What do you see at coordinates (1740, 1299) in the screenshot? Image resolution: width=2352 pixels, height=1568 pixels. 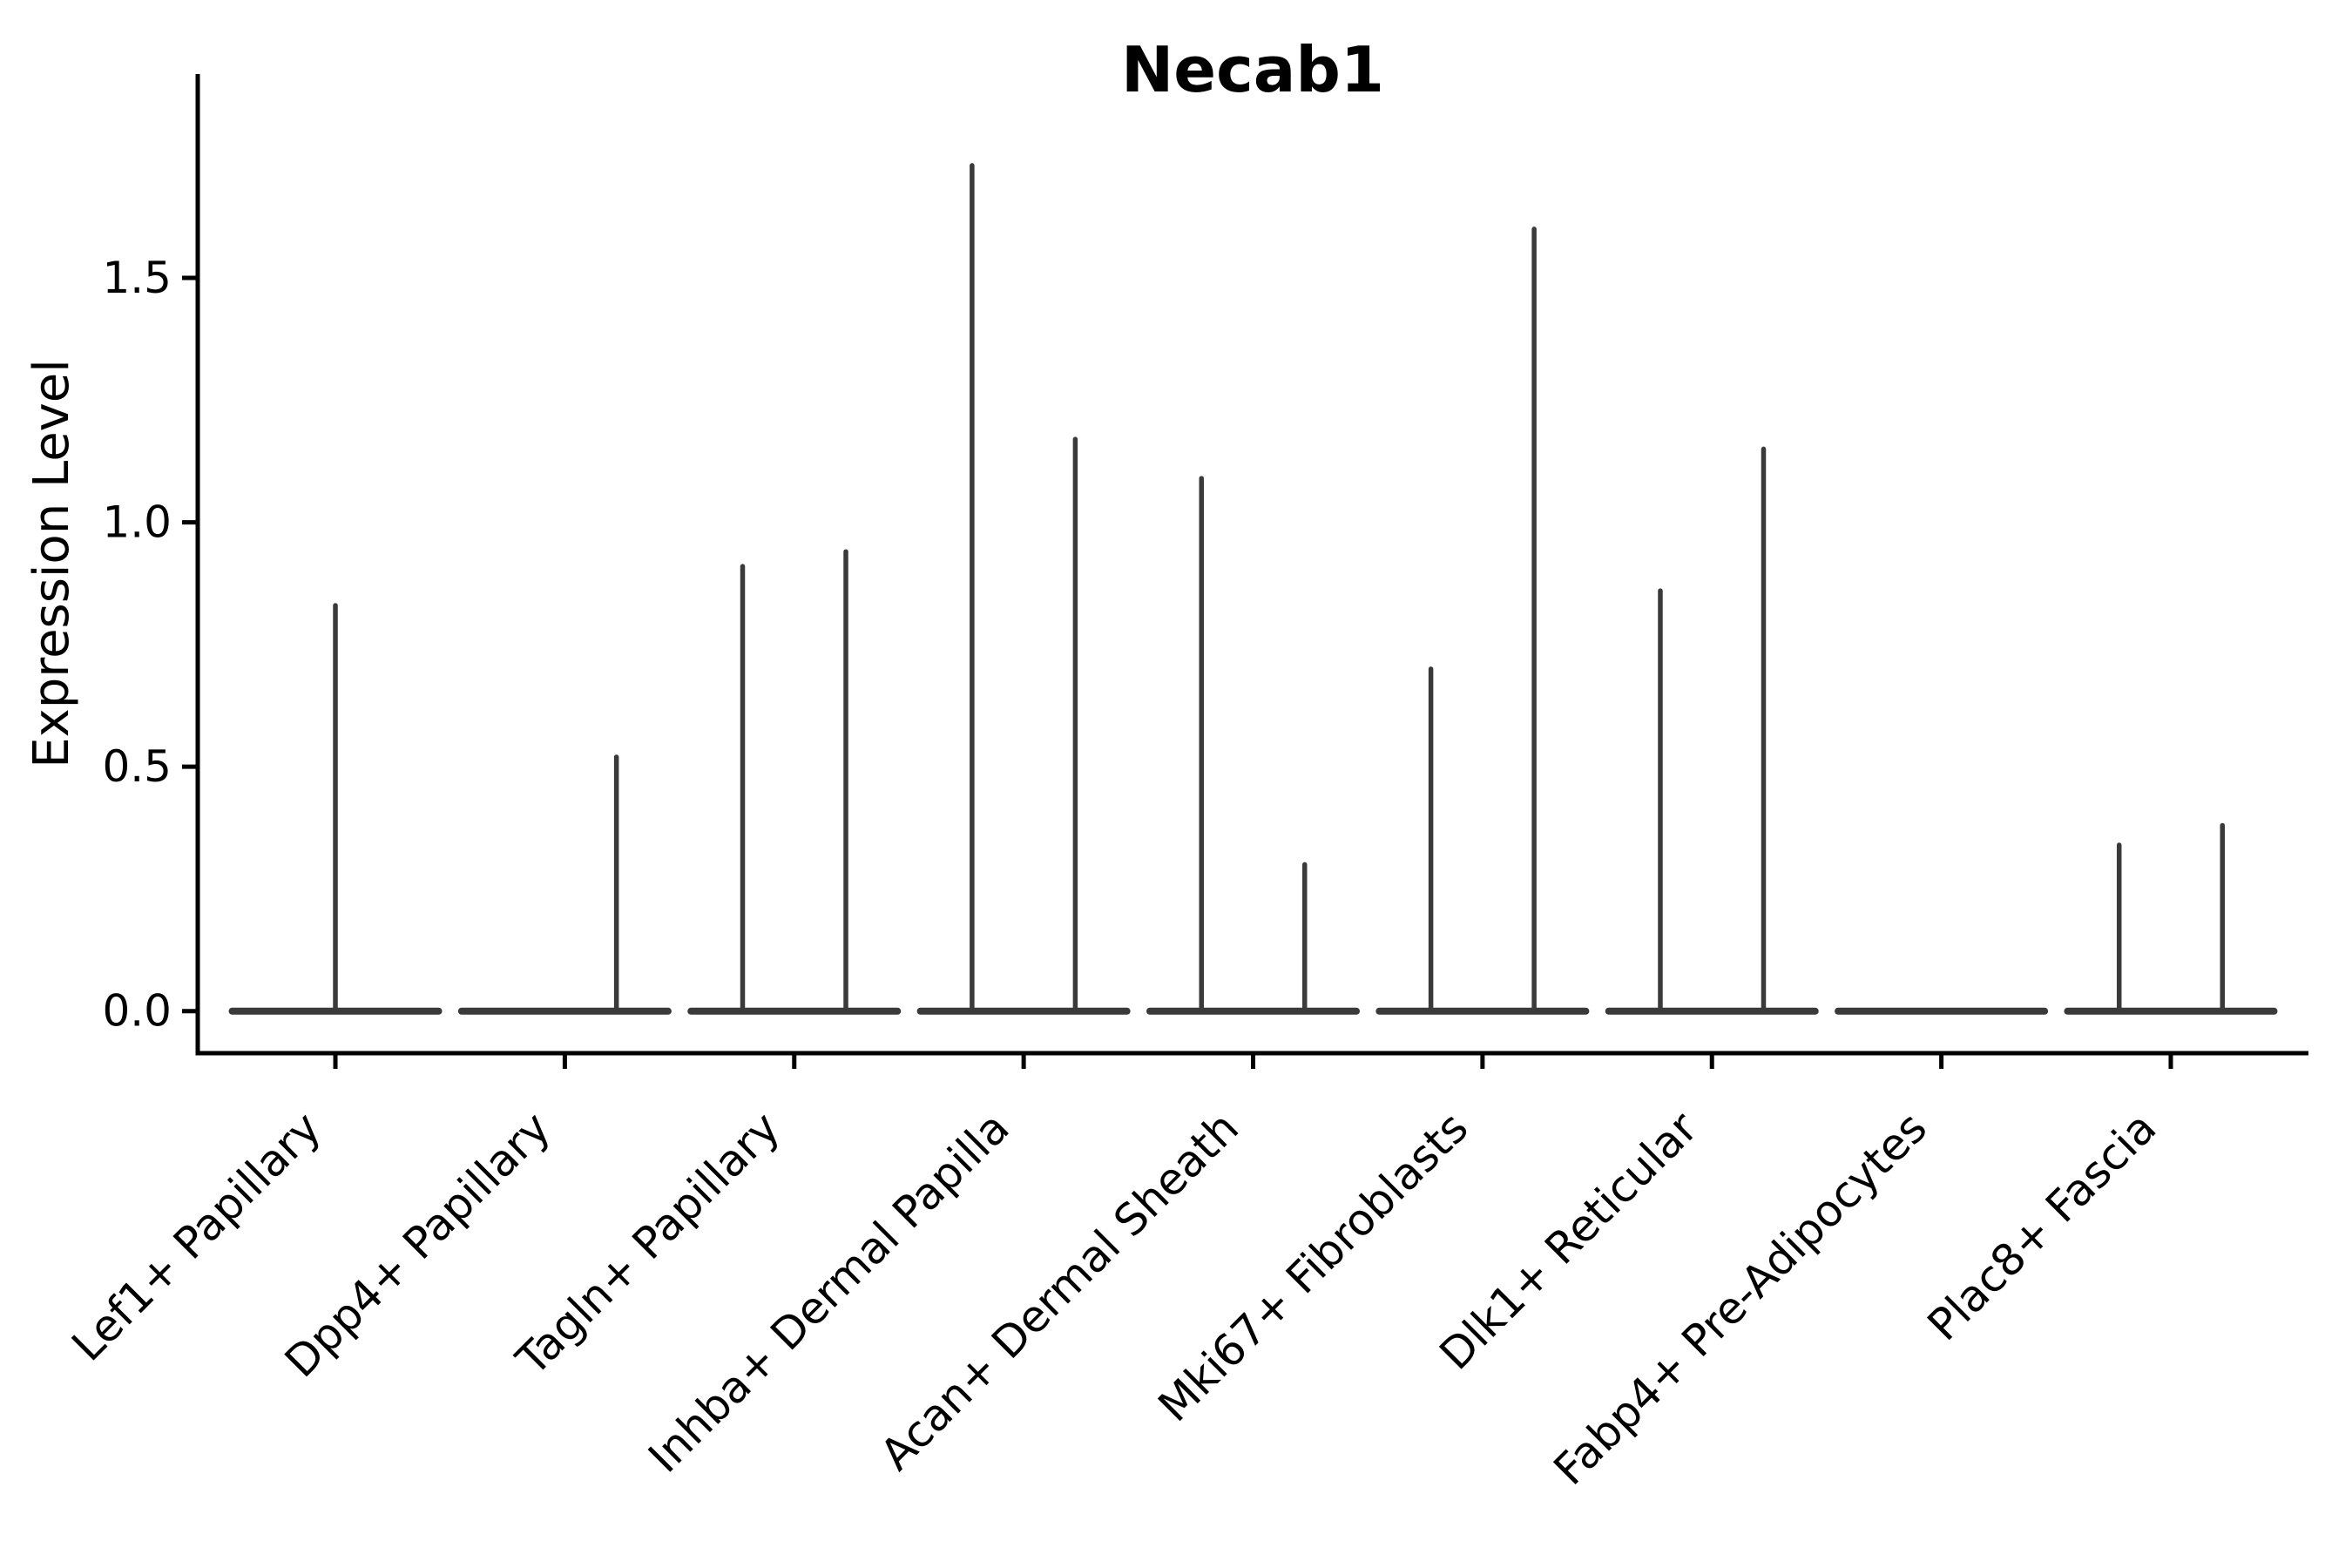 I see `x-category-label: Fabp4+ Pre-Adipocytes` at bounding box center [1740, 1299].